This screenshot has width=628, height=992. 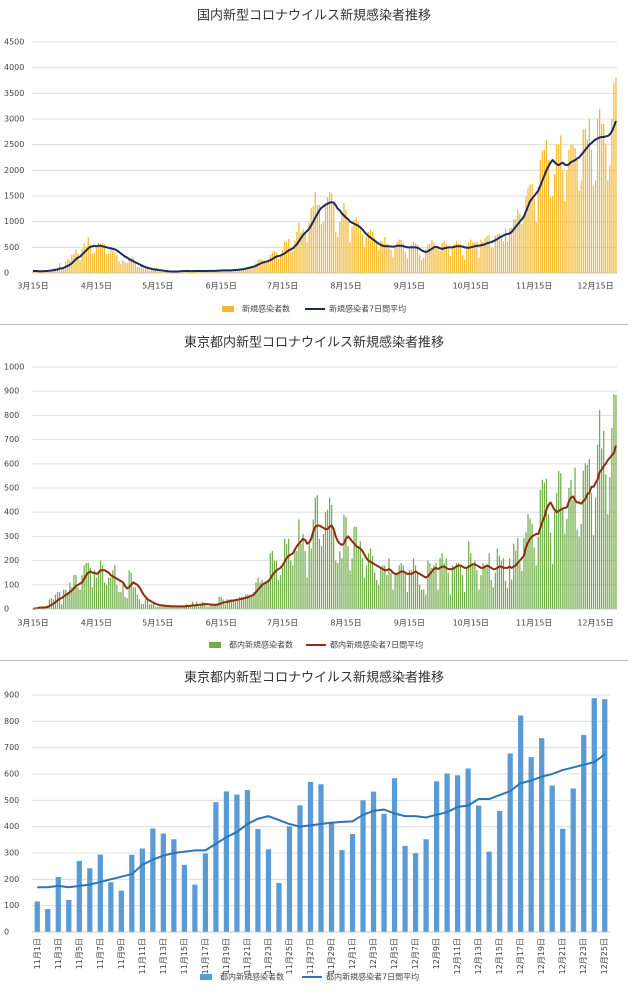 What do you see at coordinates (14, 367) in the screenshot?
I see `y-tick-label: 1000` at bounding box center [14, 367].